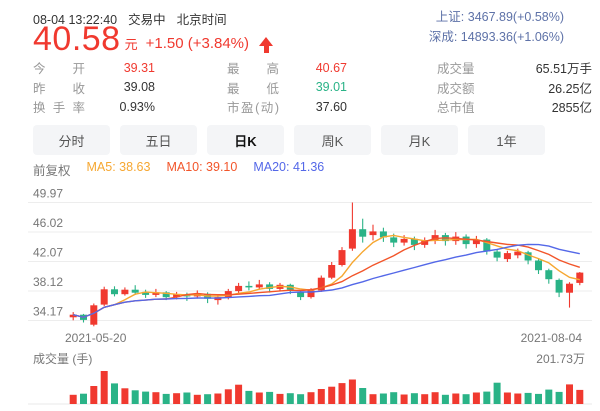 The height and width of the screenshot is (411, 600). What do you see at coordinates (514, 88) in the screenshot?
I see `stat-amount: 成交额 26.25亿` at bounding box center [514, 88].